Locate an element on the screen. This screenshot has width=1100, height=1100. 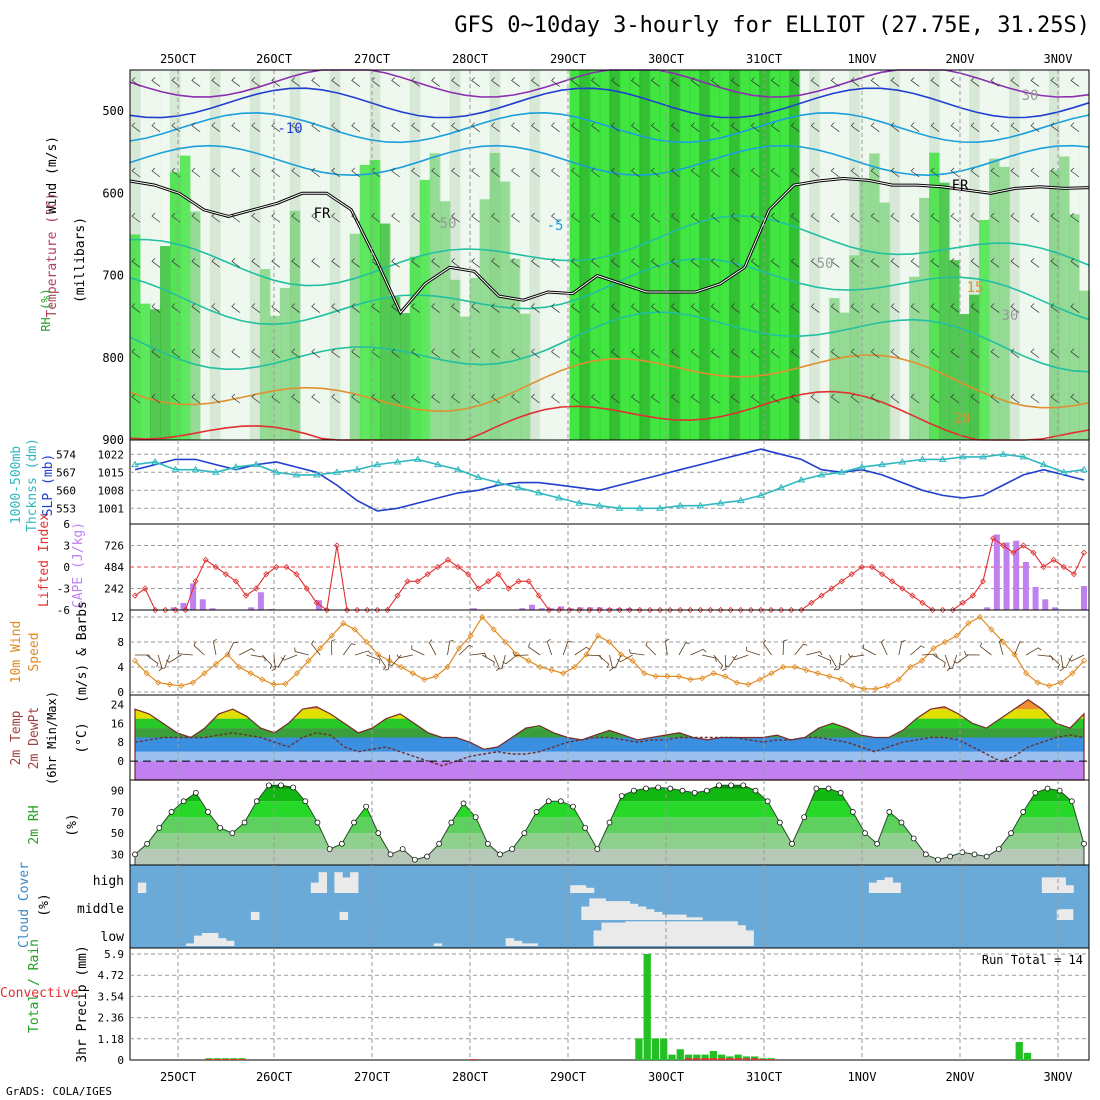
precip-conv-bar is located at coordinates (746, 1059).